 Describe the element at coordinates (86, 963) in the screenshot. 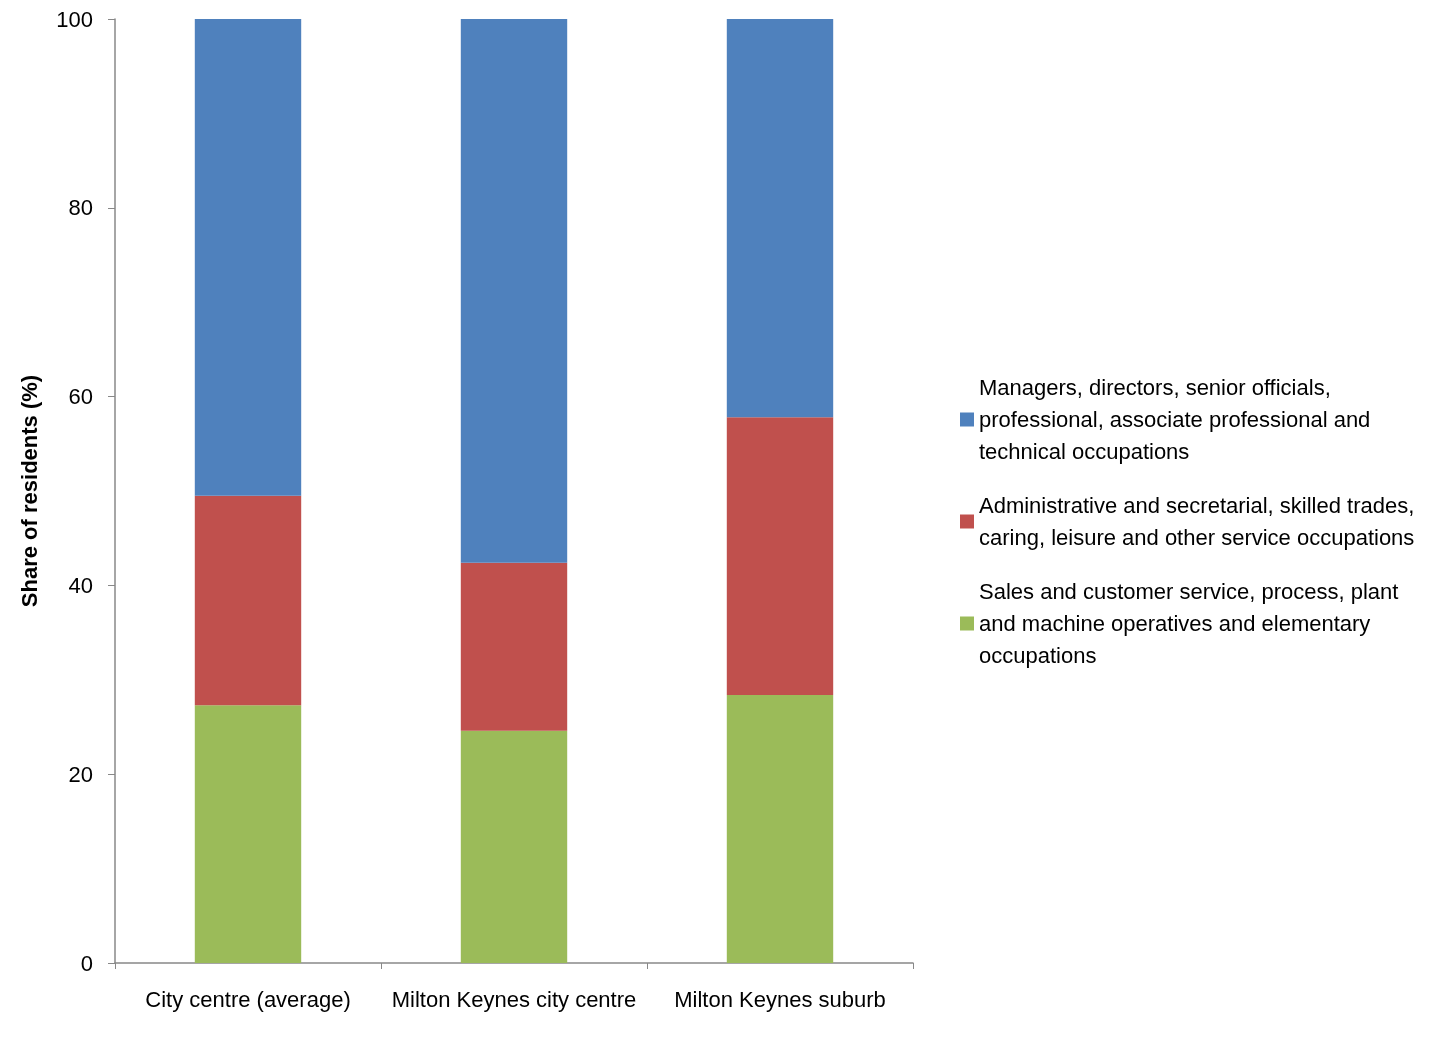

I see `y-tick-label: 0` at that location.